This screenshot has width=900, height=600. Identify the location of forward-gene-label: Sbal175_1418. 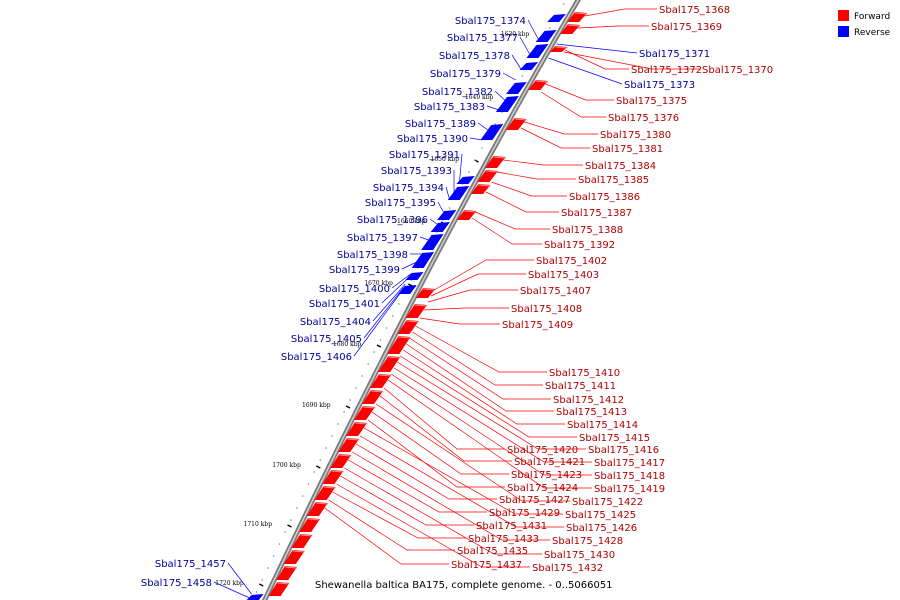
(629, 476).